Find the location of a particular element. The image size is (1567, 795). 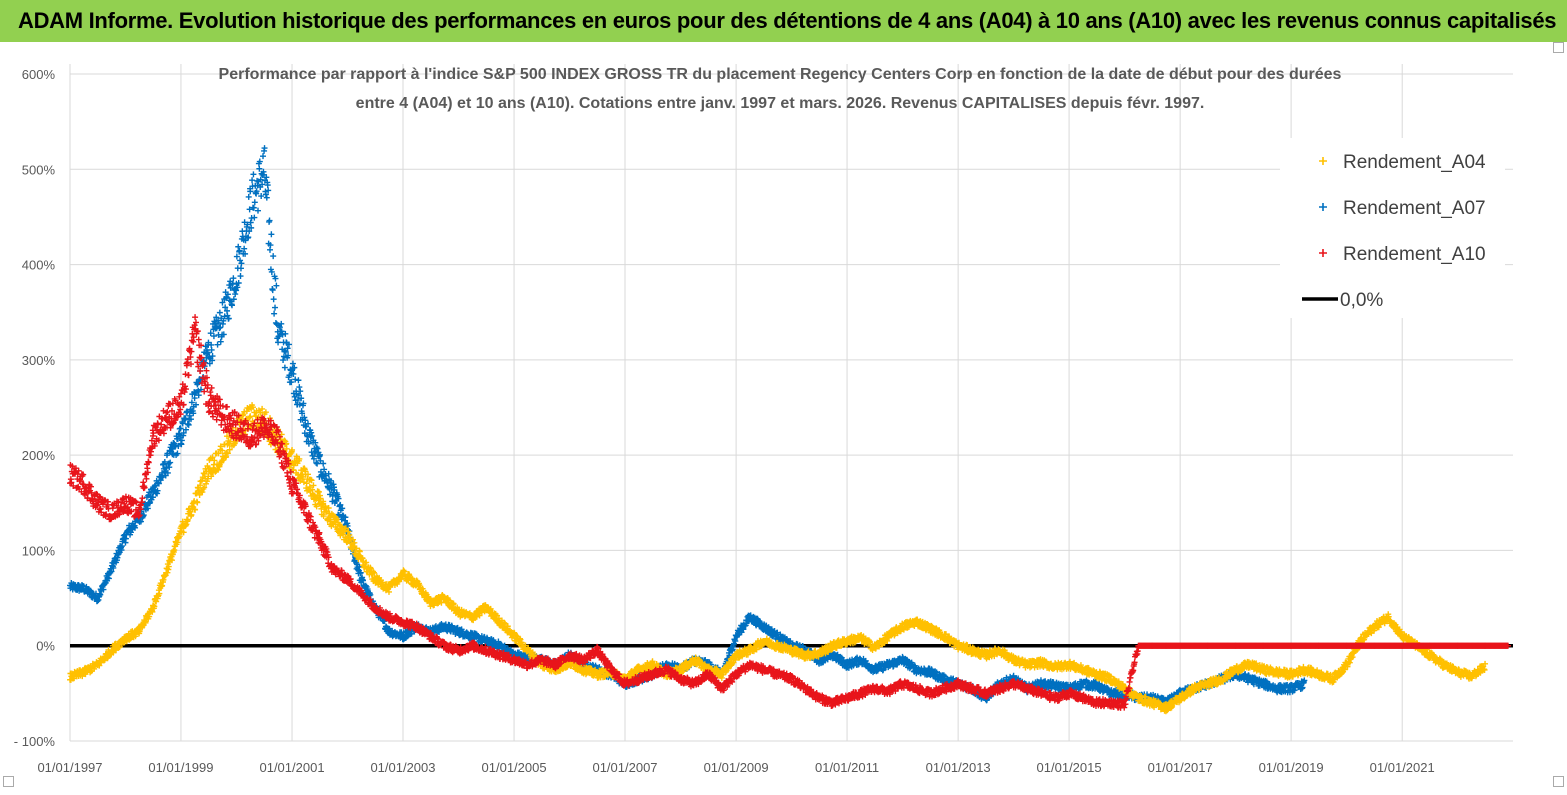

y-tick-label: - 100% is located at coordinates (35, 741).